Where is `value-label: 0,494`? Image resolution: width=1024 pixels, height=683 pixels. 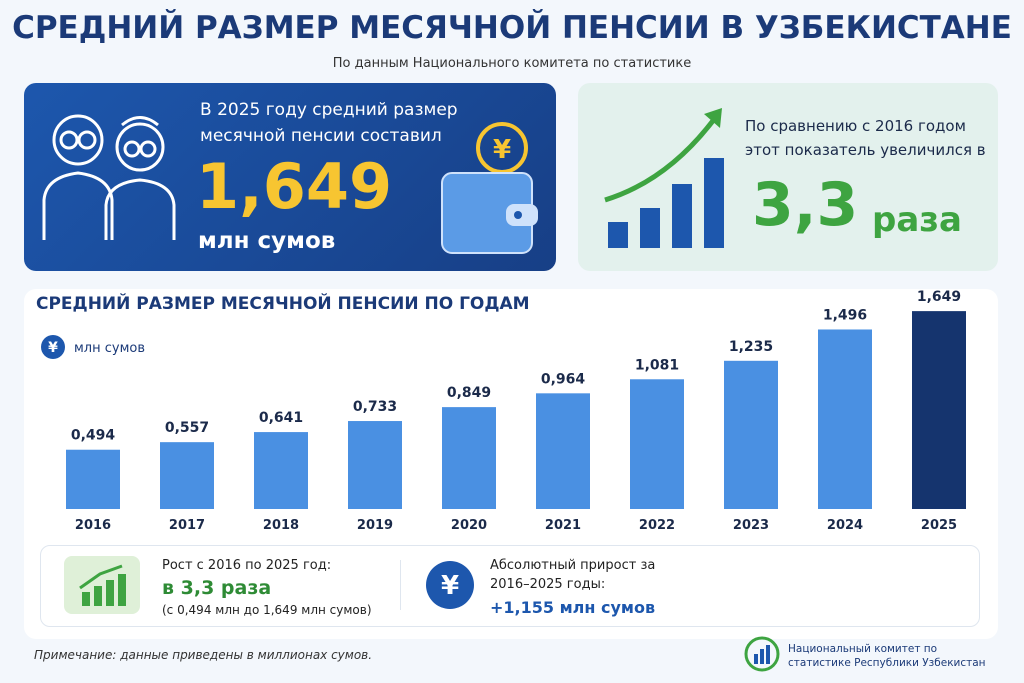 value-label: 0,494 is located at coordinates (93, 436).